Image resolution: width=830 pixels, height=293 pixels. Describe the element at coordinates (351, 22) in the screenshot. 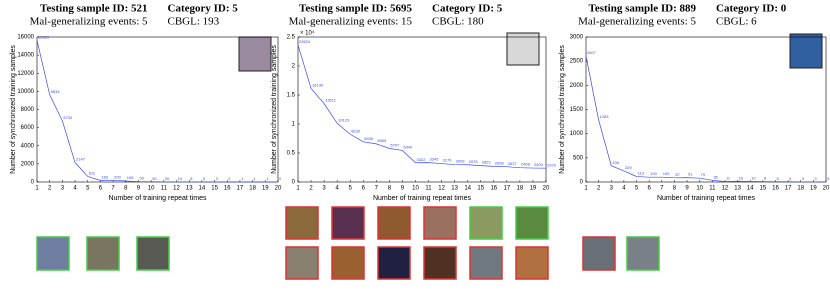

I see `note: Mal-generalizing events: 15` at that location.